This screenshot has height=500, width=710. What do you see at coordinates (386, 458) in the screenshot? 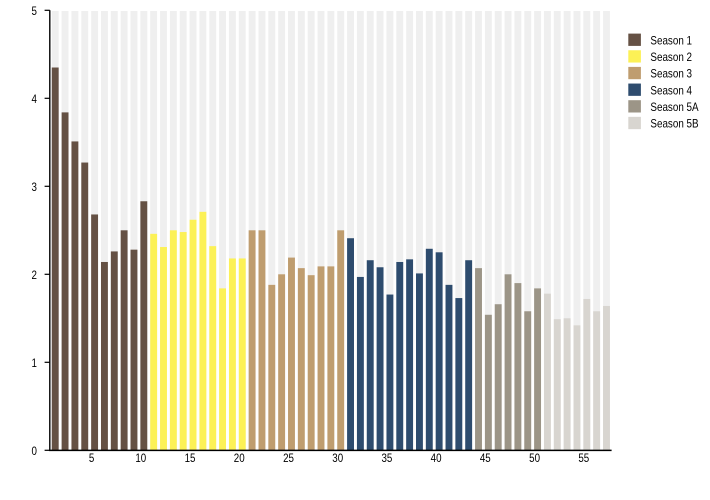
I see `svg-text: 35` at bounding box center [386, 458].